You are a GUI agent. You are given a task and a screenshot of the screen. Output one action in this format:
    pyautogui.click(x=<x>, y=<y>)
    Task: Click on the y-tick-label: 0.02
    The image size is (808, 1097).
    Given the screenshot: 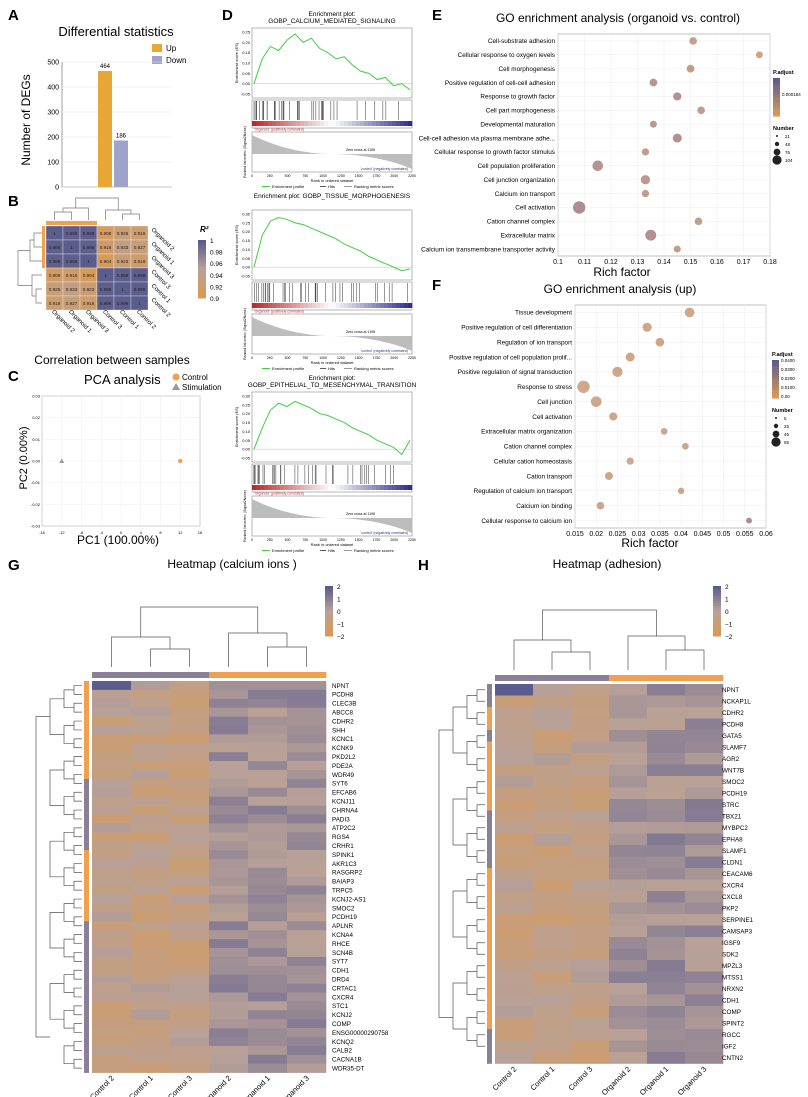 What is the action you would take?
    pyautogui.click(x=36, y=417)
    